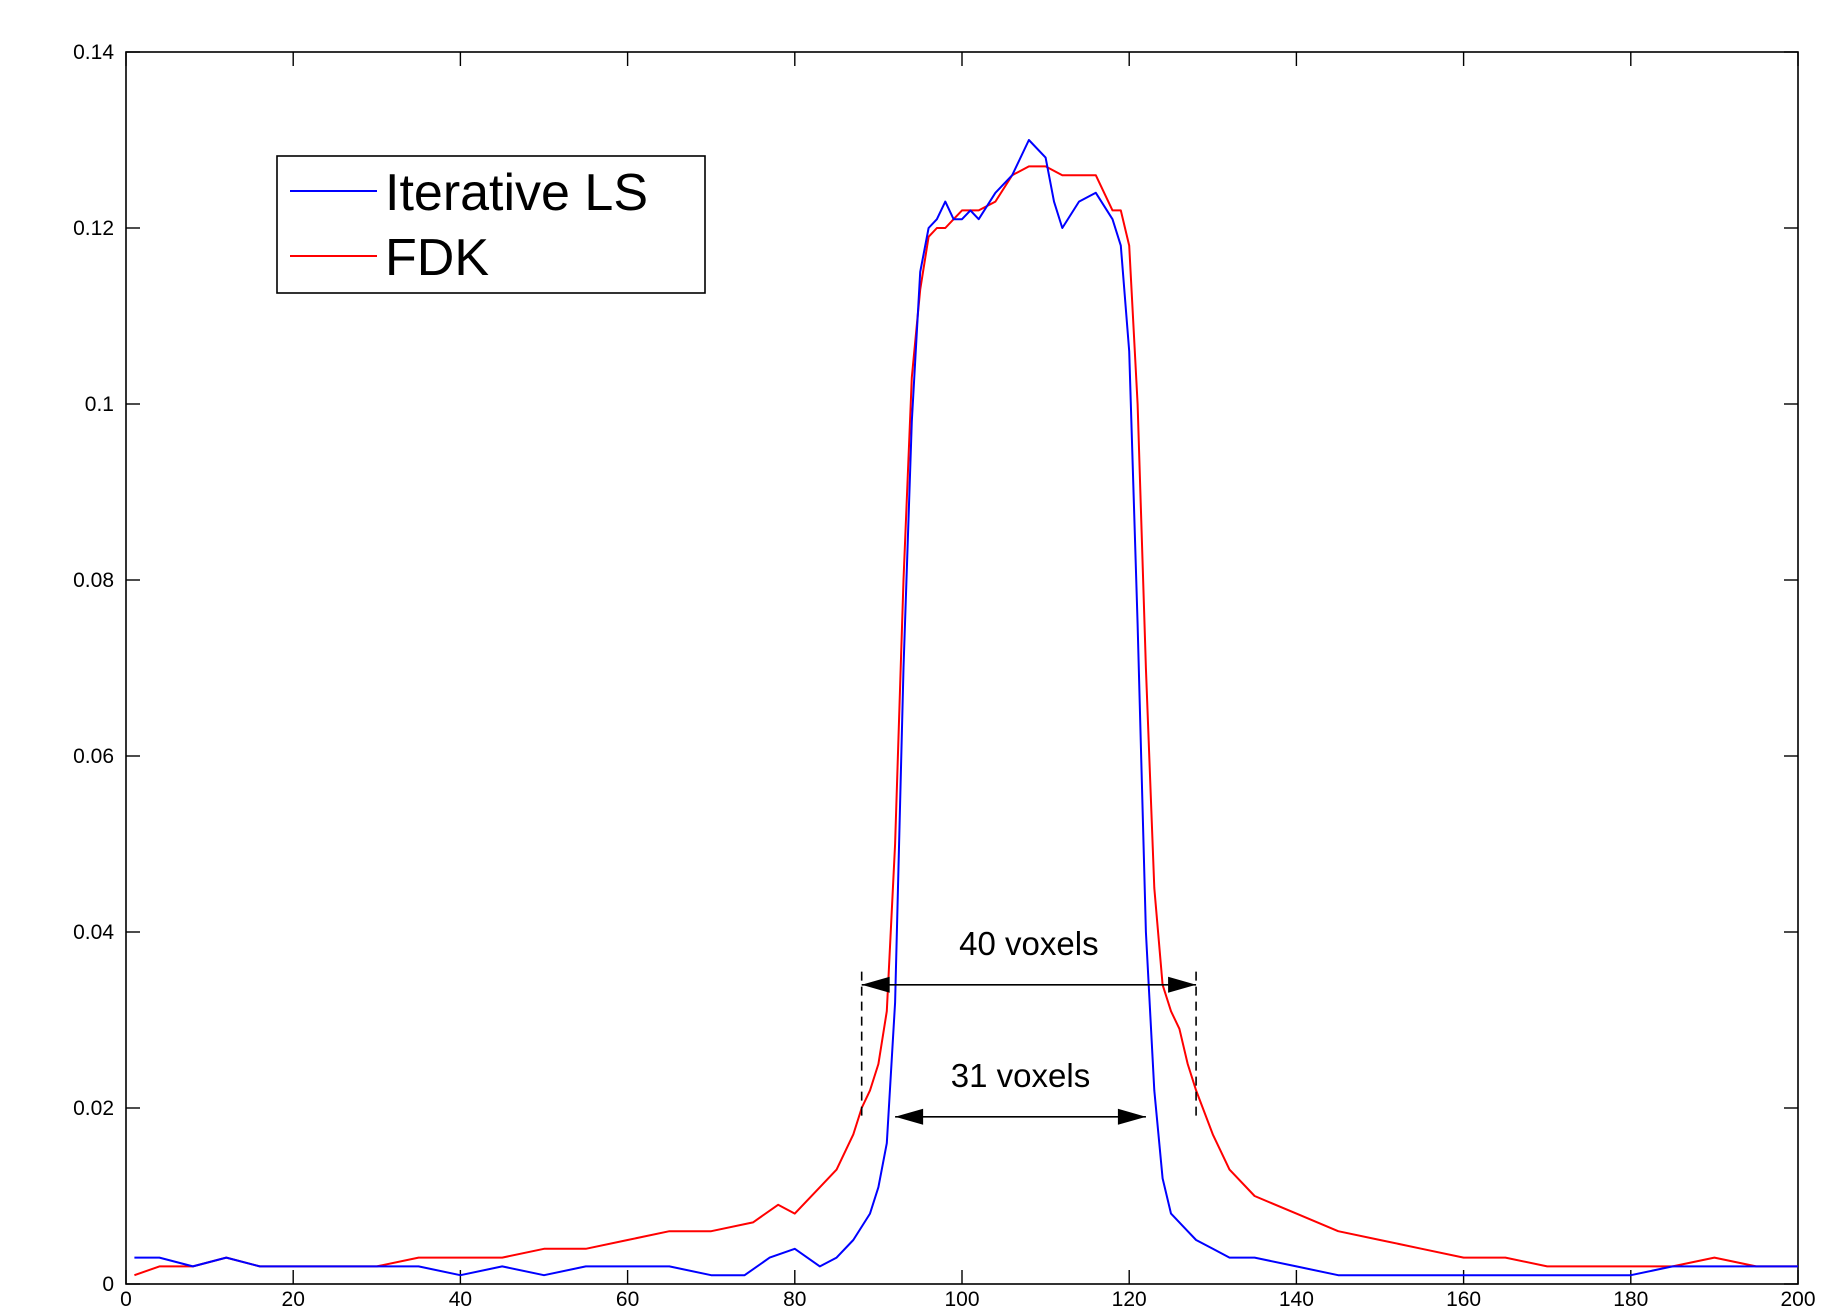  I want to click on x-tick-label: 140, so click(1296, 1299).